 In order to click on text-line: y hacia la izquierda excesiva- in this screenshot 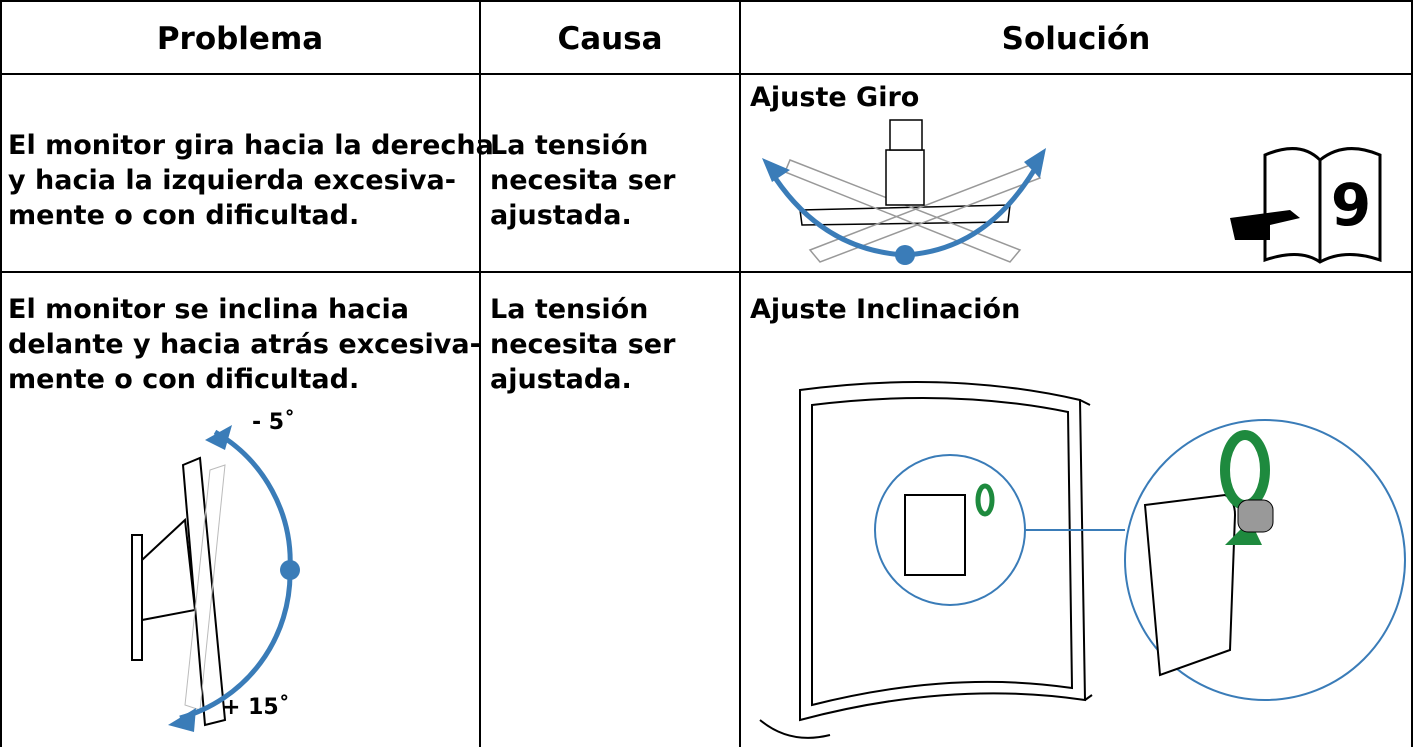, I will do `click(232, 180)`.